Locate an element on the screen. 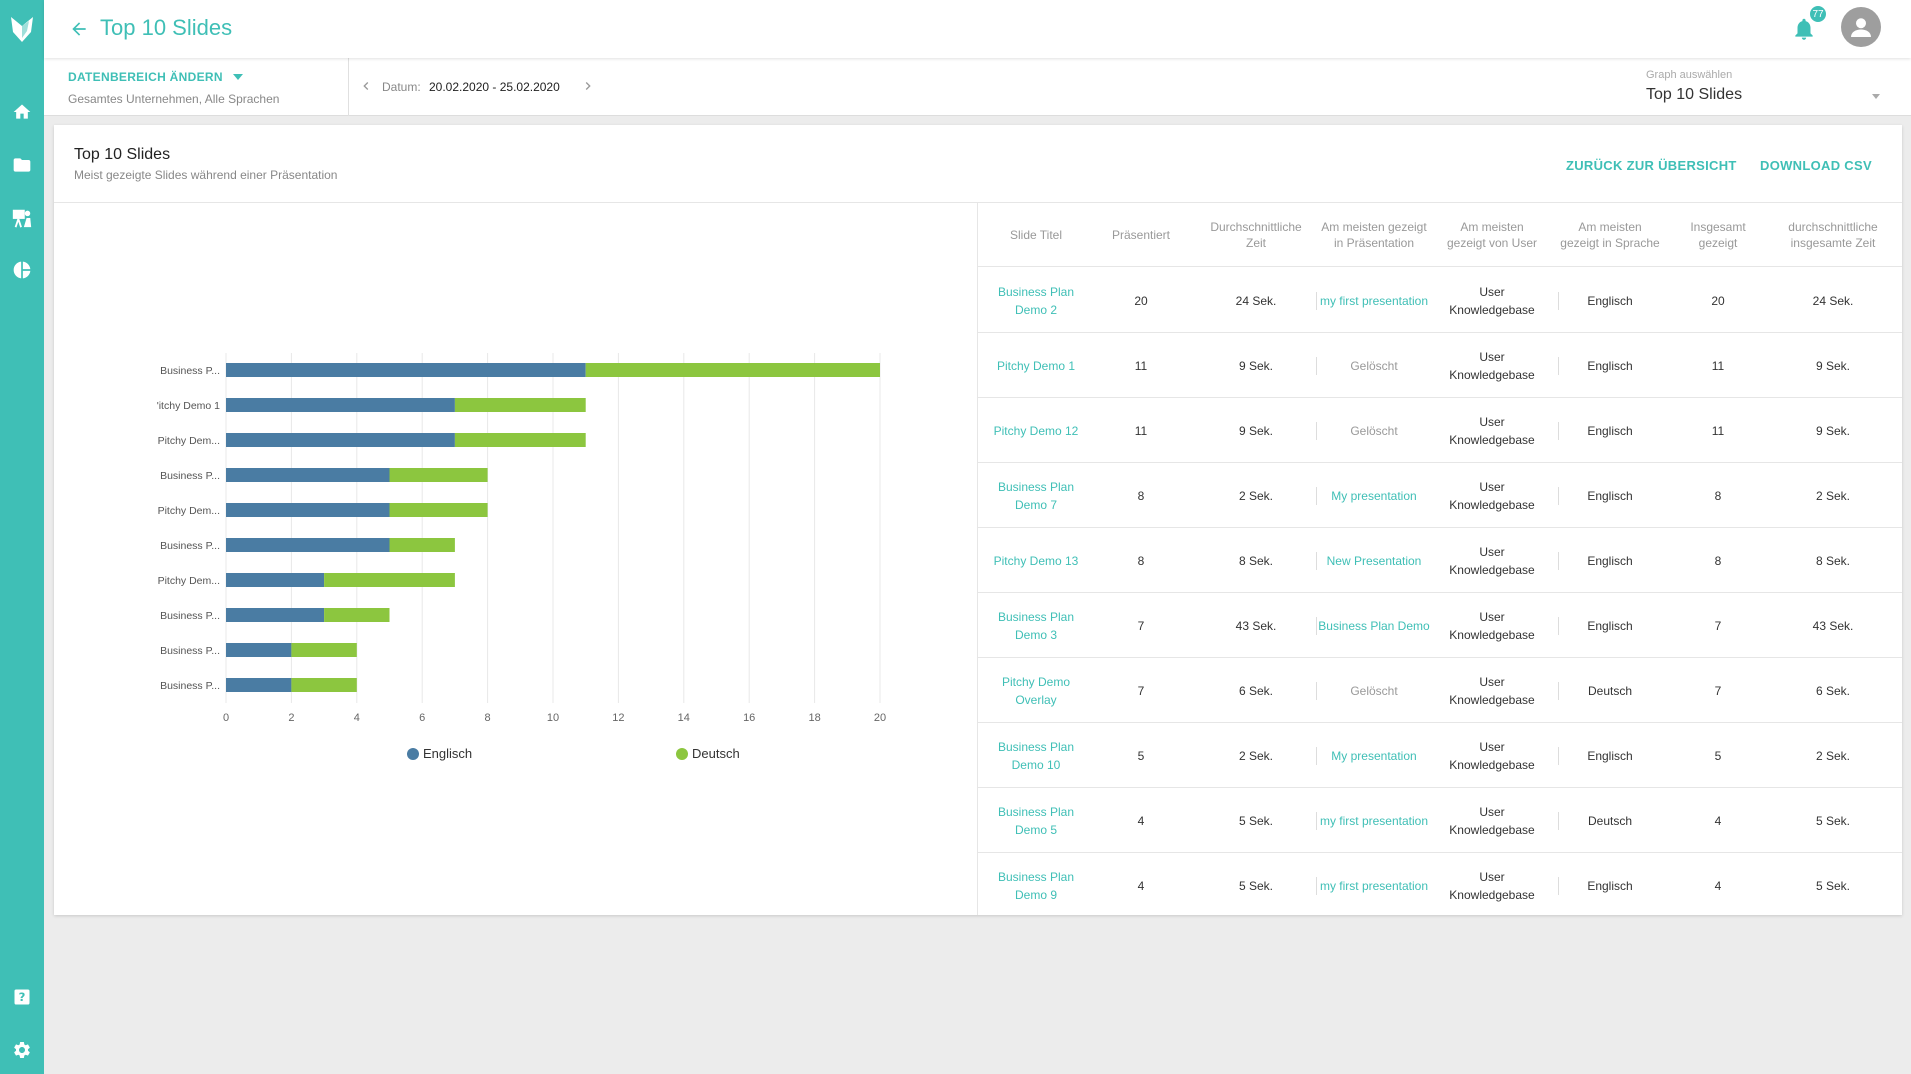 This screenshot has height=1074, width=1911. language: Deutsch is located at coordinates (1610, 820).